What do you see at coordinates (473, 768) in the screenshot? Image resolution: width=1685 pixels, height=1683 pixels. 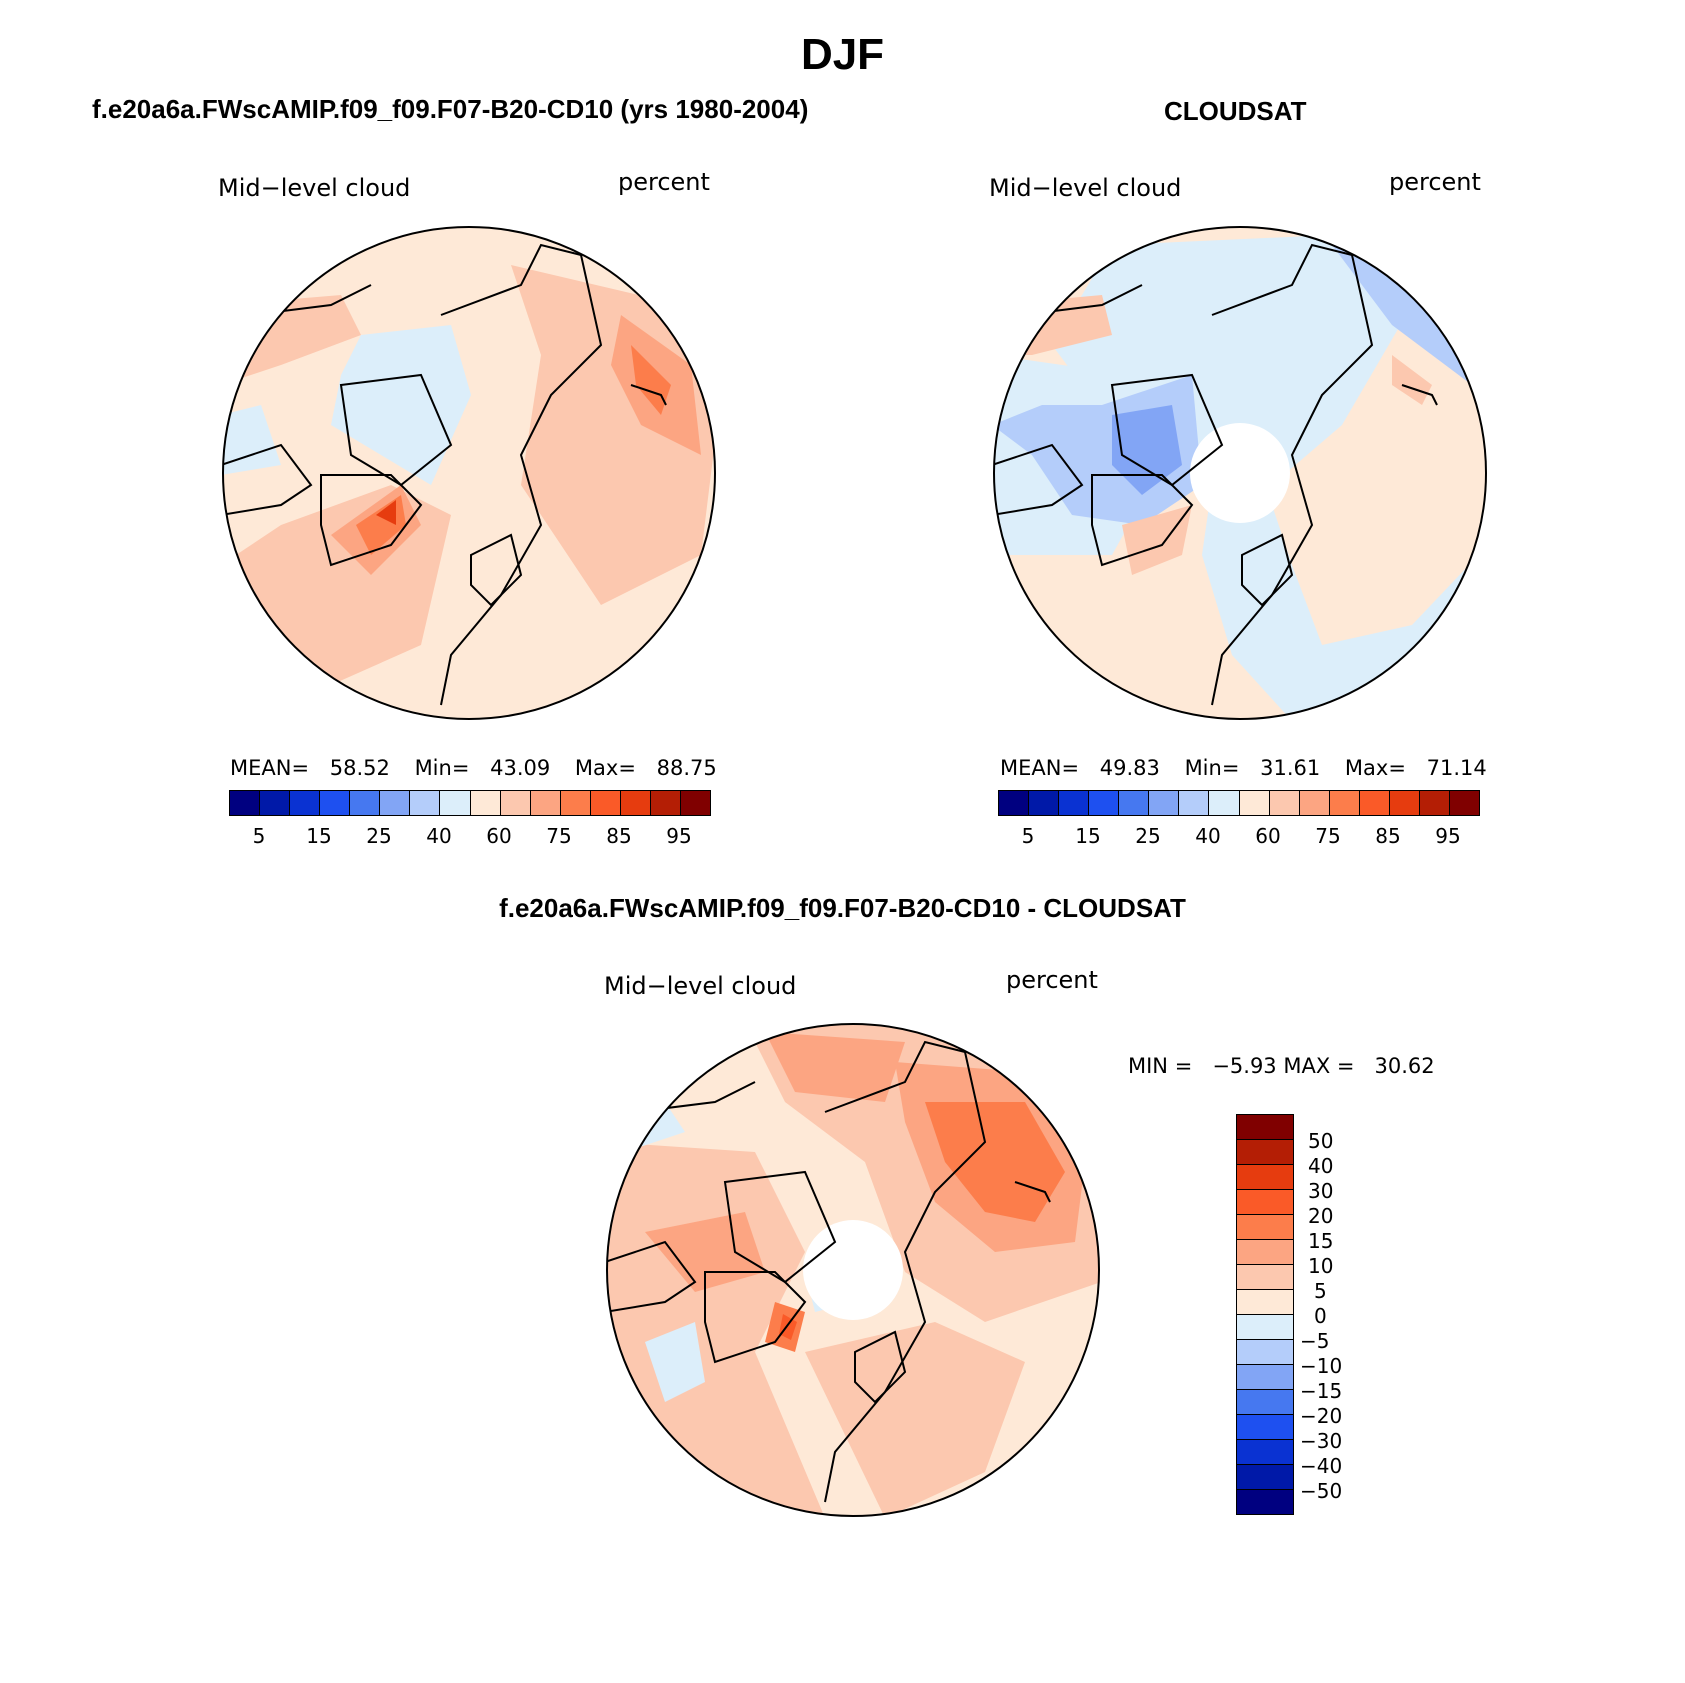 I see `stats-line: MEAN= 58.52 Min= 43.09 Max= 88.75` at bounding box center [473, 768].